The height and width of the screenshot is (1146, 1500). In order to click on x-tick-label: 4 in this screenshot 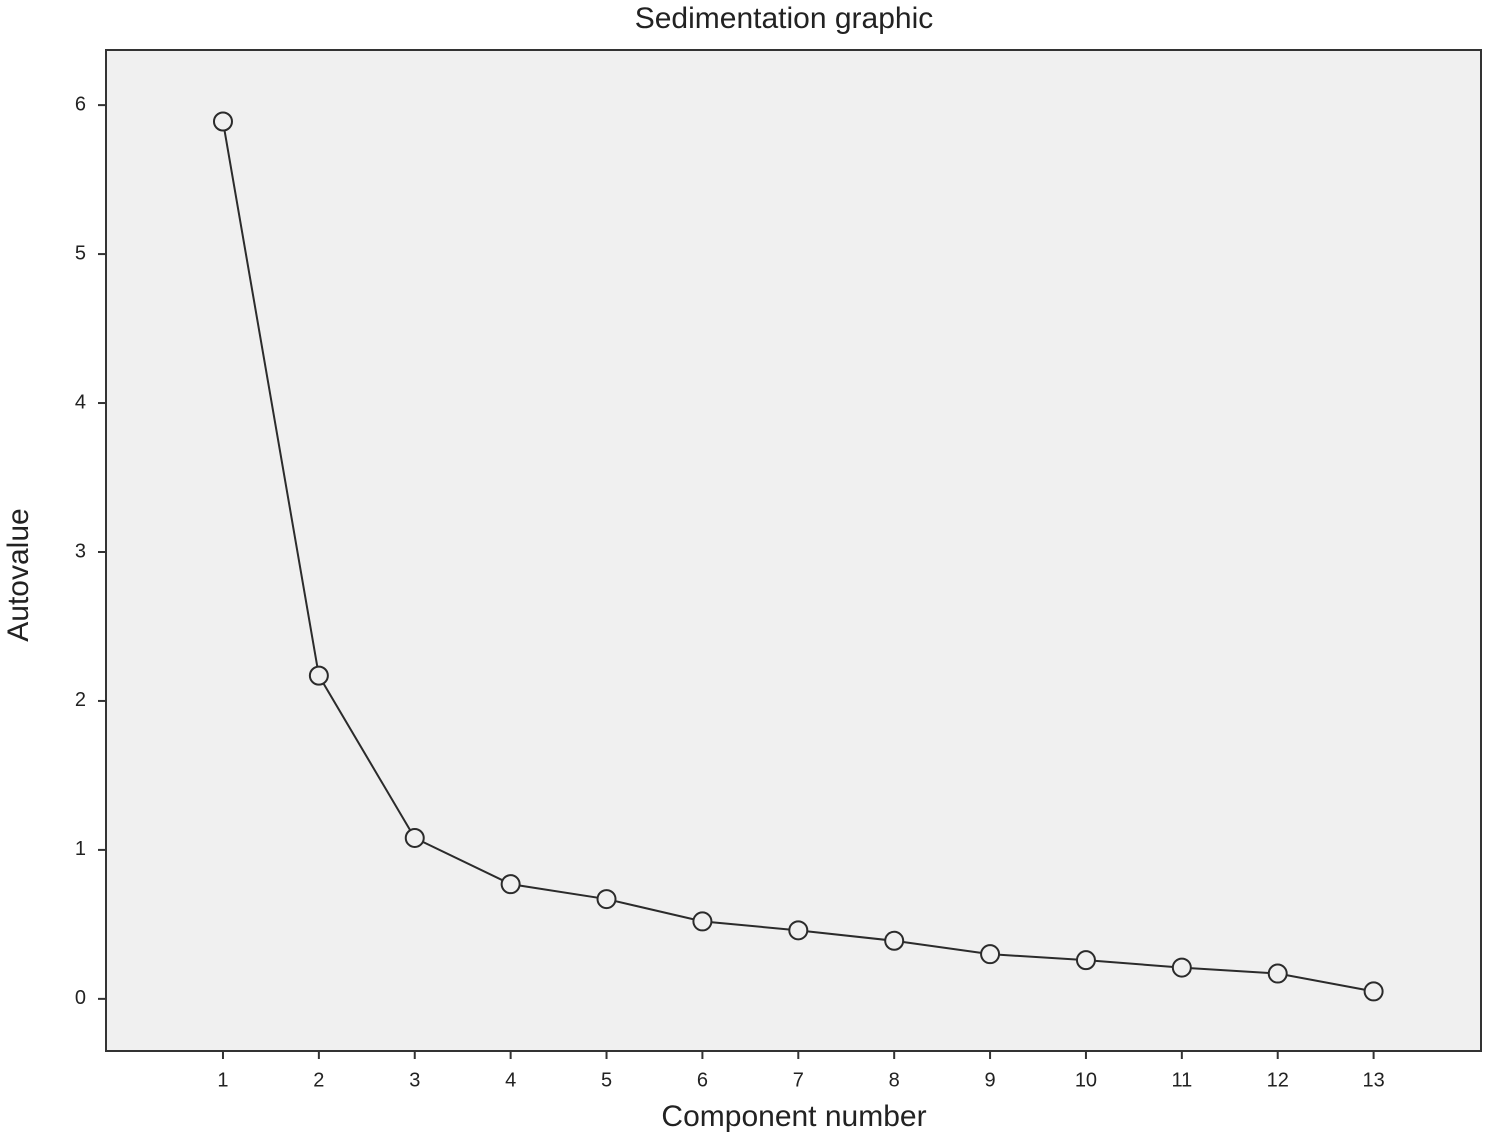, I will do `click(510, 1080)`.